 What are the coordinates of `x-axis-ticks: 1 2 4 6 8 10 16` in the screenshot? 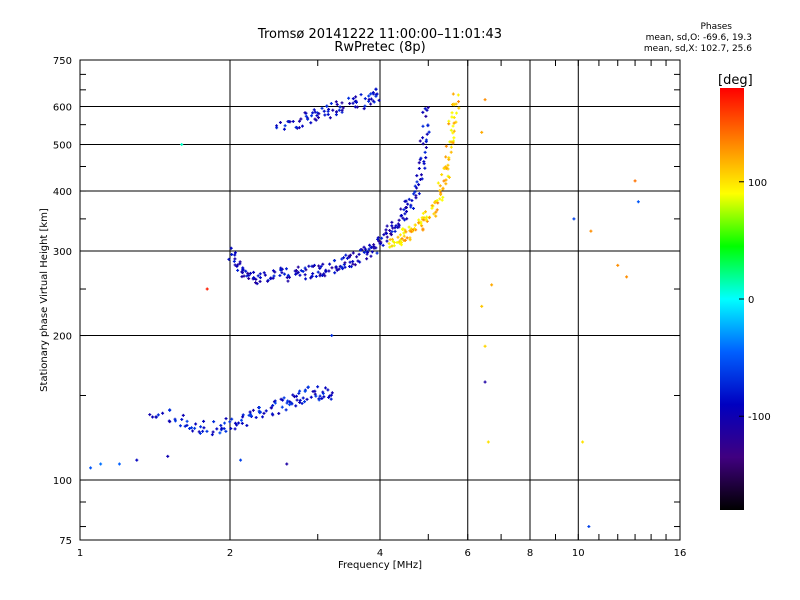 It's located at (382, 553).